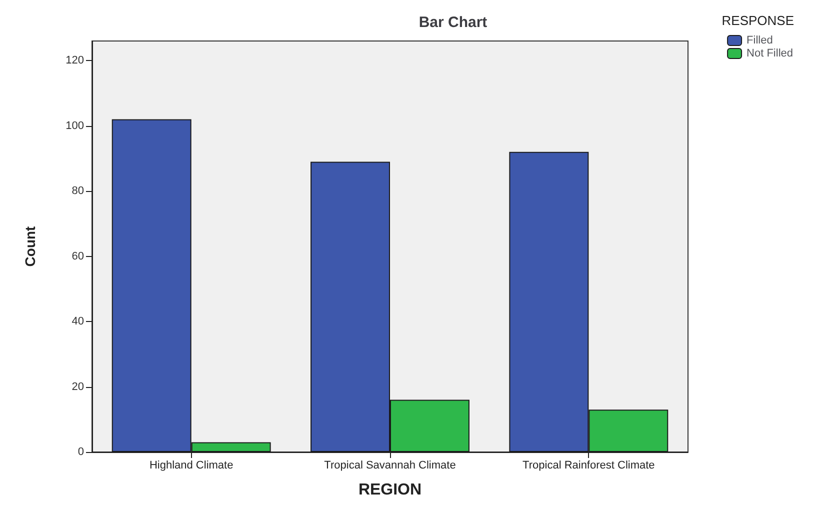 The width and height of the screenshot is (816, 511). I want to click on legend-label: Not Filled, so click(770, 54).